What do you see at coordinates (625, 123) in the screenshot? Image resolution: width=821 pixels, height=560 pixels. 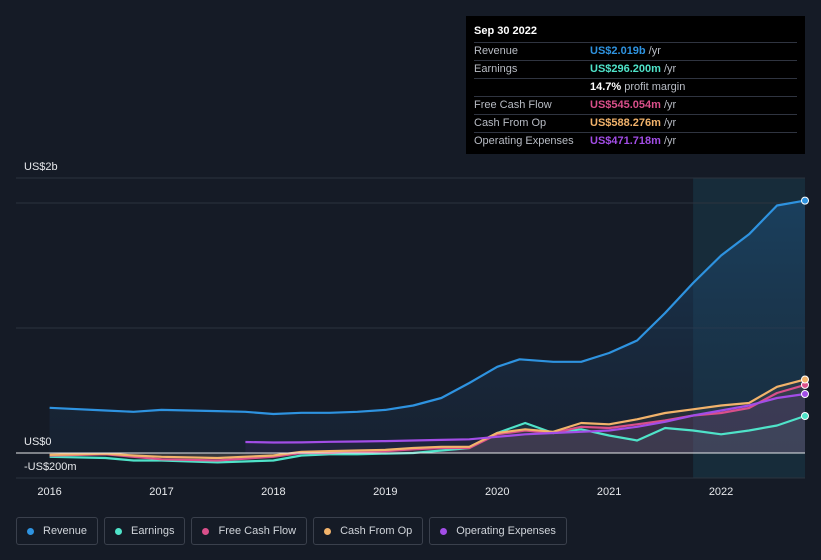 I see `tooltip-value: US$588.276m` at bounding box center [625, 123].